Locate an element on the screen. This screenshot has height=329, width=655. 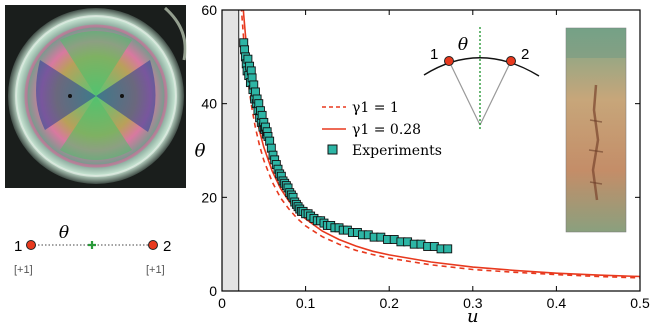
x-axis-label: u is located at coordinates (473, 316).